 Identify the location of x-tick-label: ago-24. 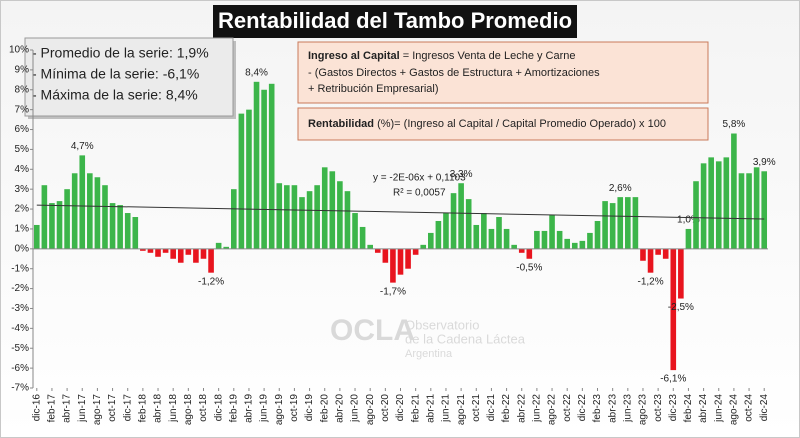
(734, 410).